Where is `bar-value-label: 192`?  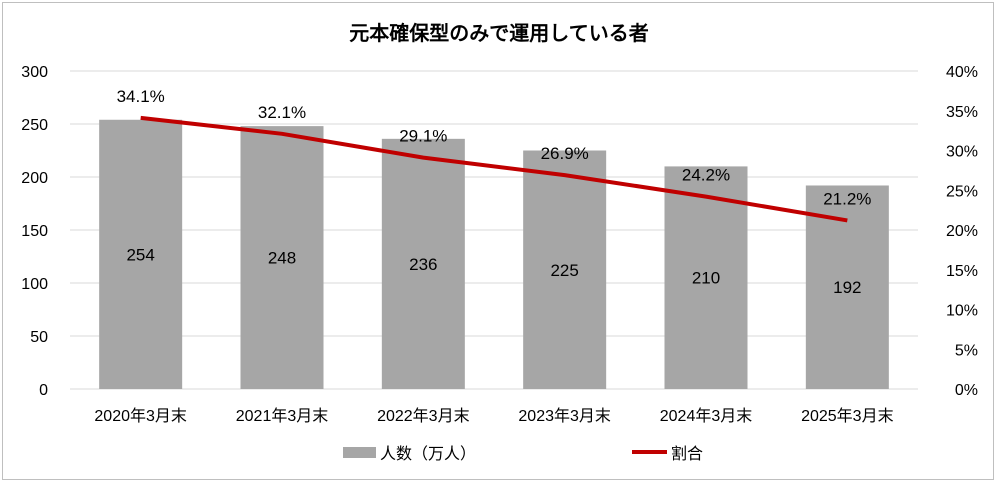 bar-value-label: 192 is located at coordinates (847, 287).